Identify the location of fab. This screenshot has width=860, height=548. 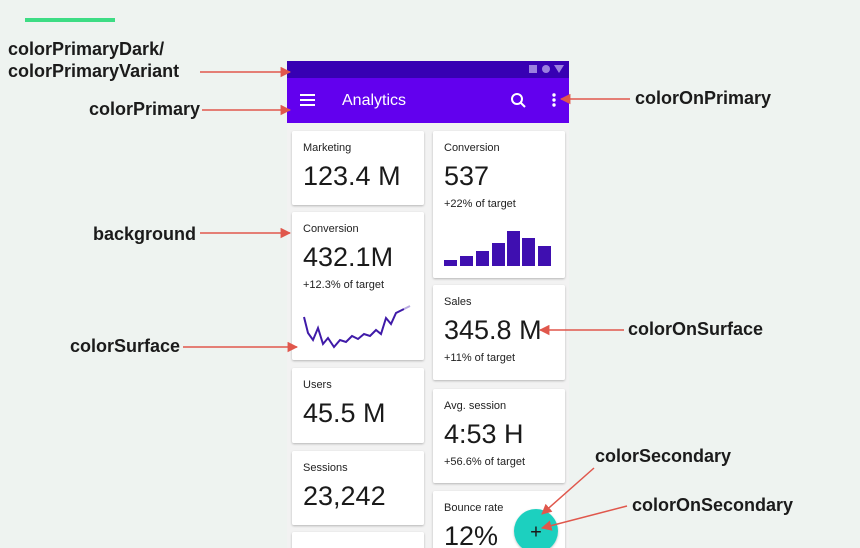
(536, 528).